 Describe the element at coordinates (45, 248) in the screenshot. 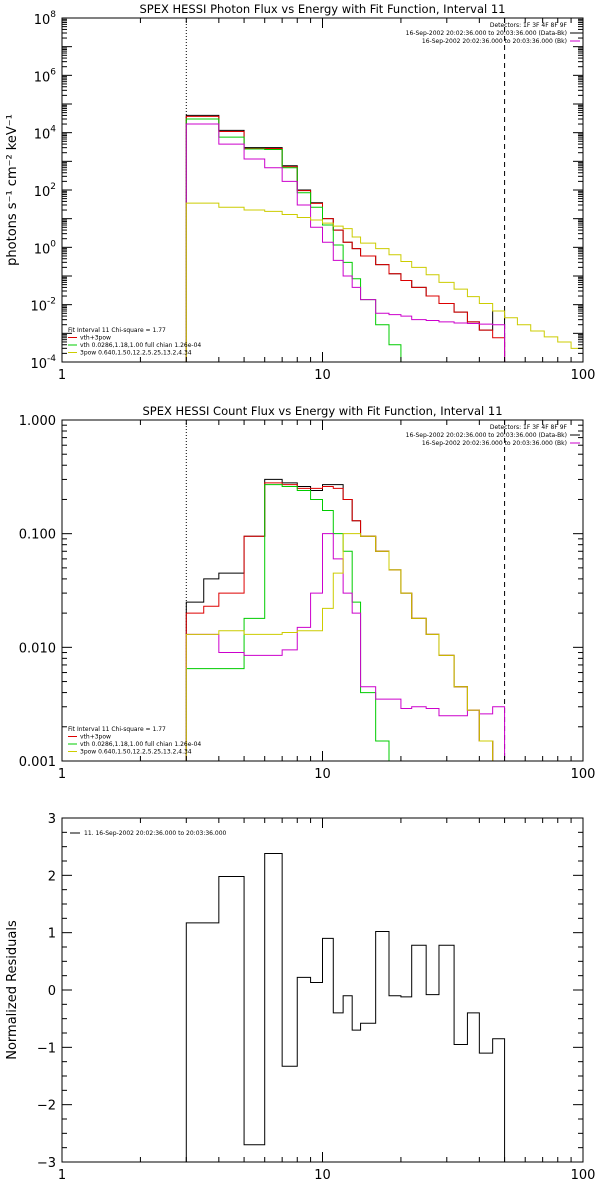

I see `y-tick-label: 10⁰` at that location.